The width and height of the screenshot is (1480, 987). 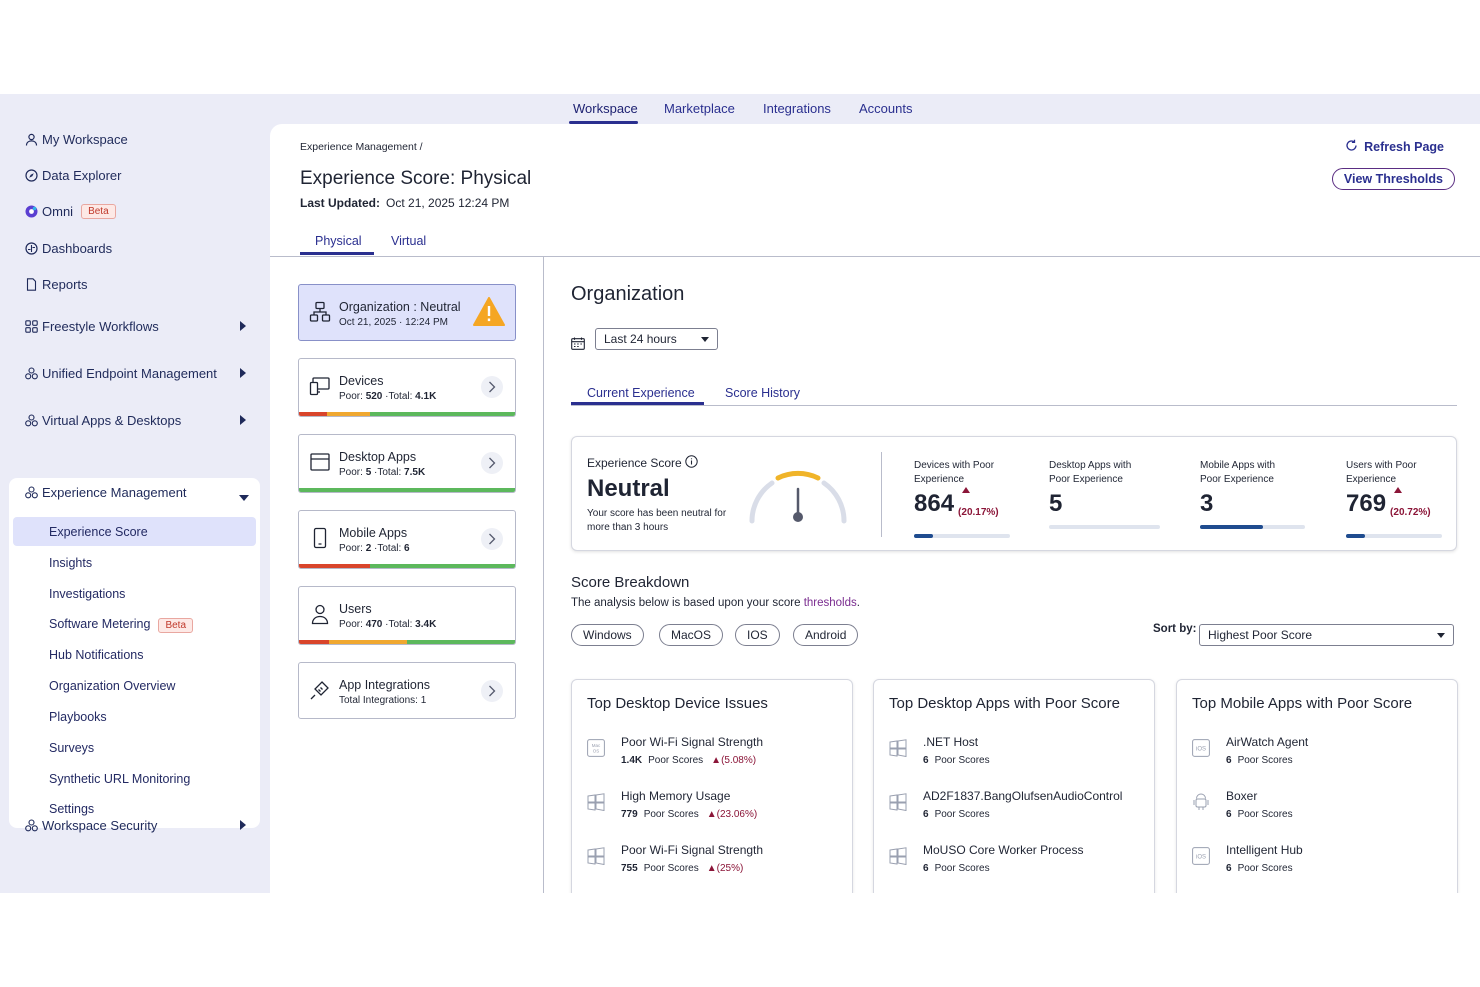 I want to click on card-desktop-apps: Desktop Apps Poor: 5 ·Total: 7.5K, so click(x=407, y=463).